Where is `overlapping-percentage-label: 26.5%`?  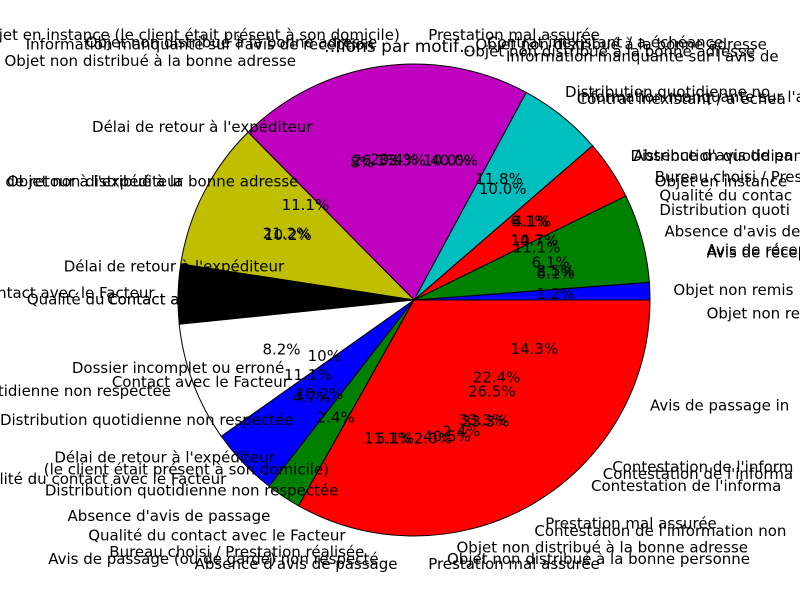
overlapping-percentage-label: 26.5% is located at coordinates (492, 392).